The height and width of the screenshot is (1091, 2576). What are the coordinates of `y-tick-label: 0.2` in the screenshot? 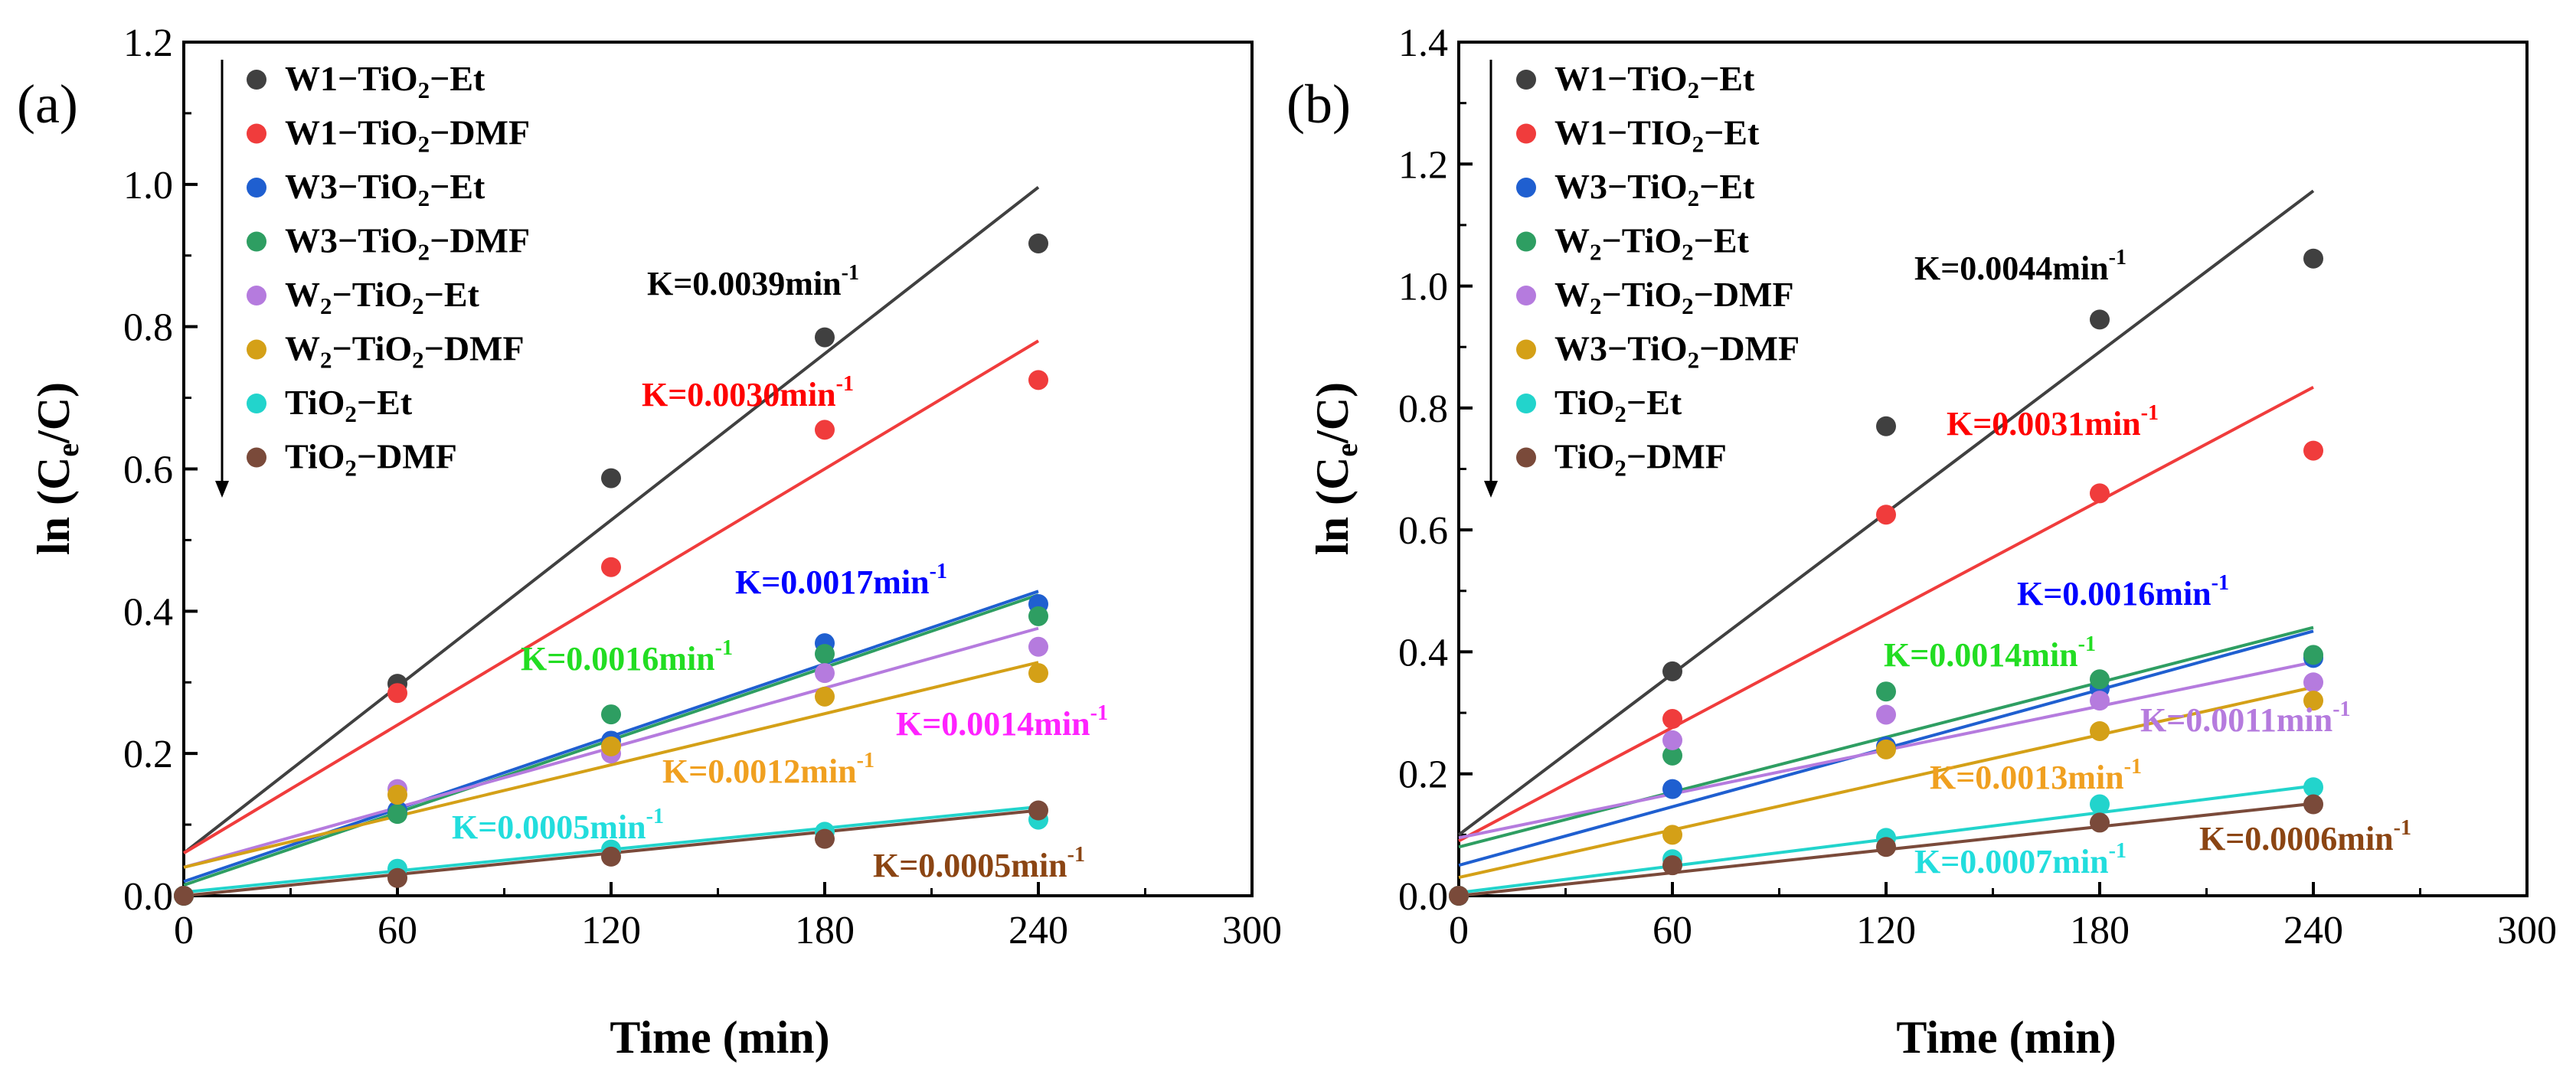 It's located at (1423, 775).